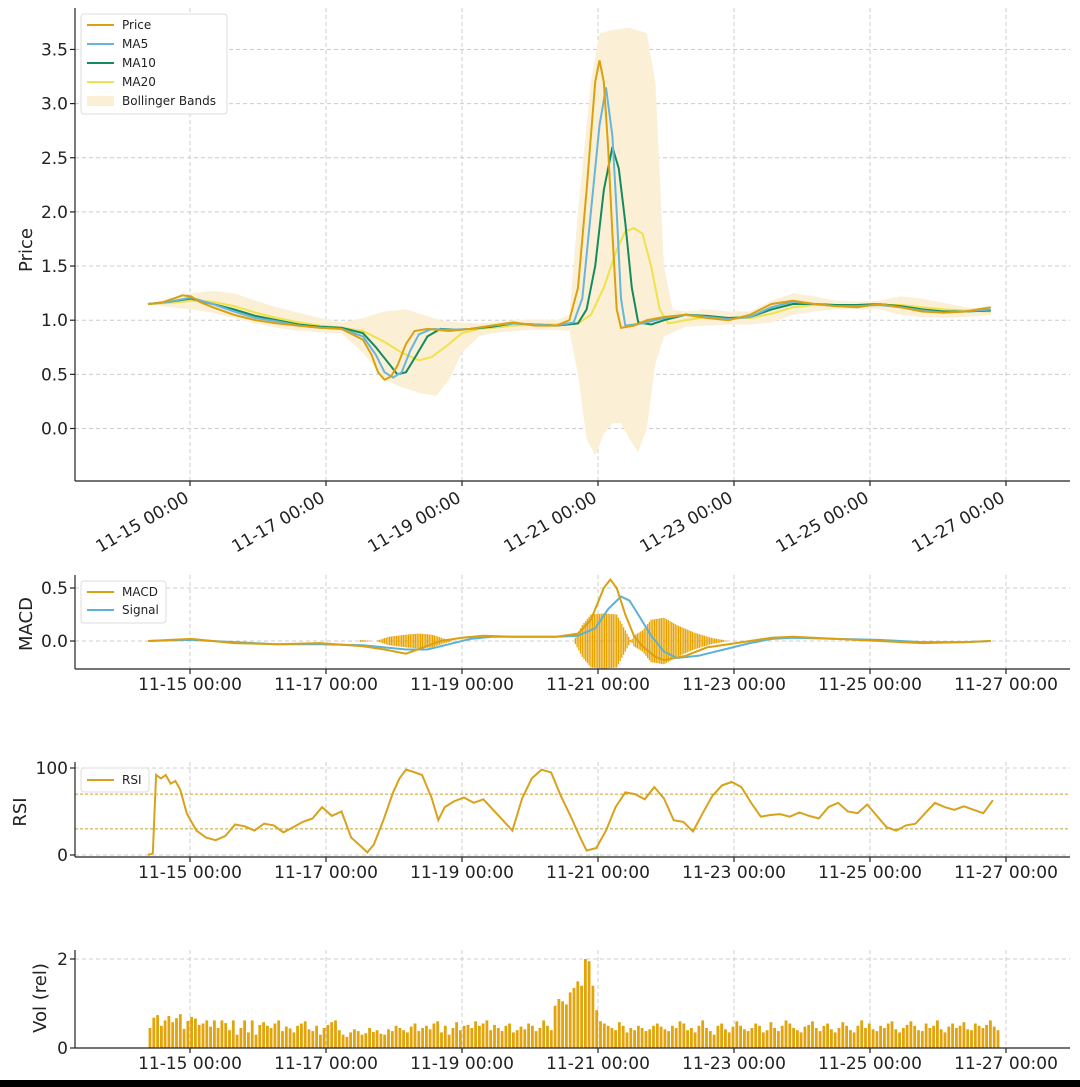 The height and width of the screenshot is (1087, 1080). Describe the element at coordinates (40, 998) in the screenshot. I see `volume-y-label: Vol (rel)` at that location.